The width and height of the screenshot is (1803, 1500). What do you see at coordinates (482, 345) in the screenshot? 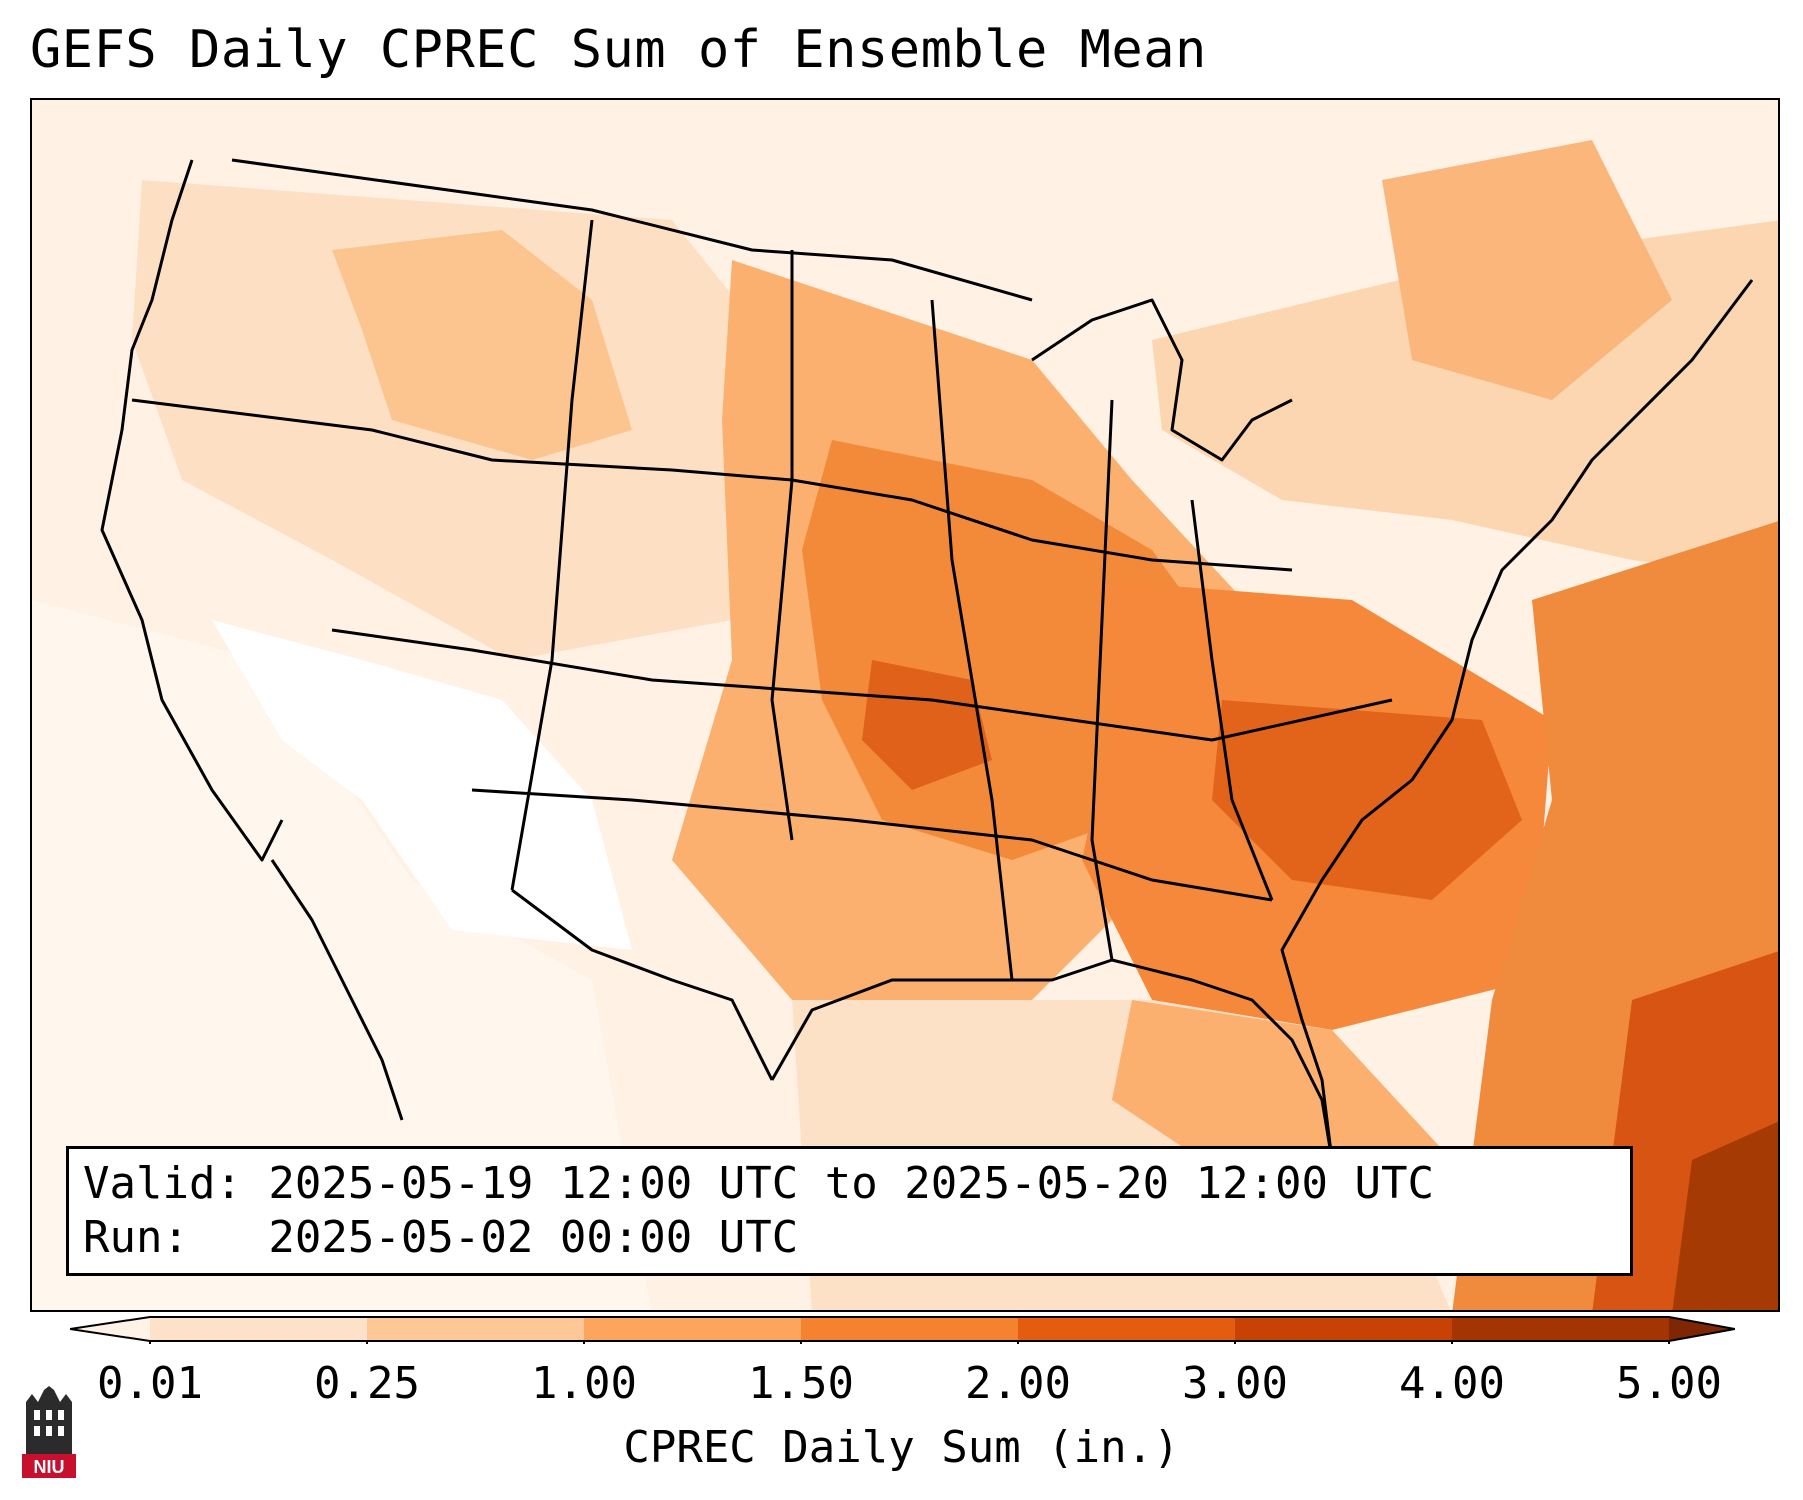
I see `precip-zone-northern-rockies` at bounding box center [482, 345].